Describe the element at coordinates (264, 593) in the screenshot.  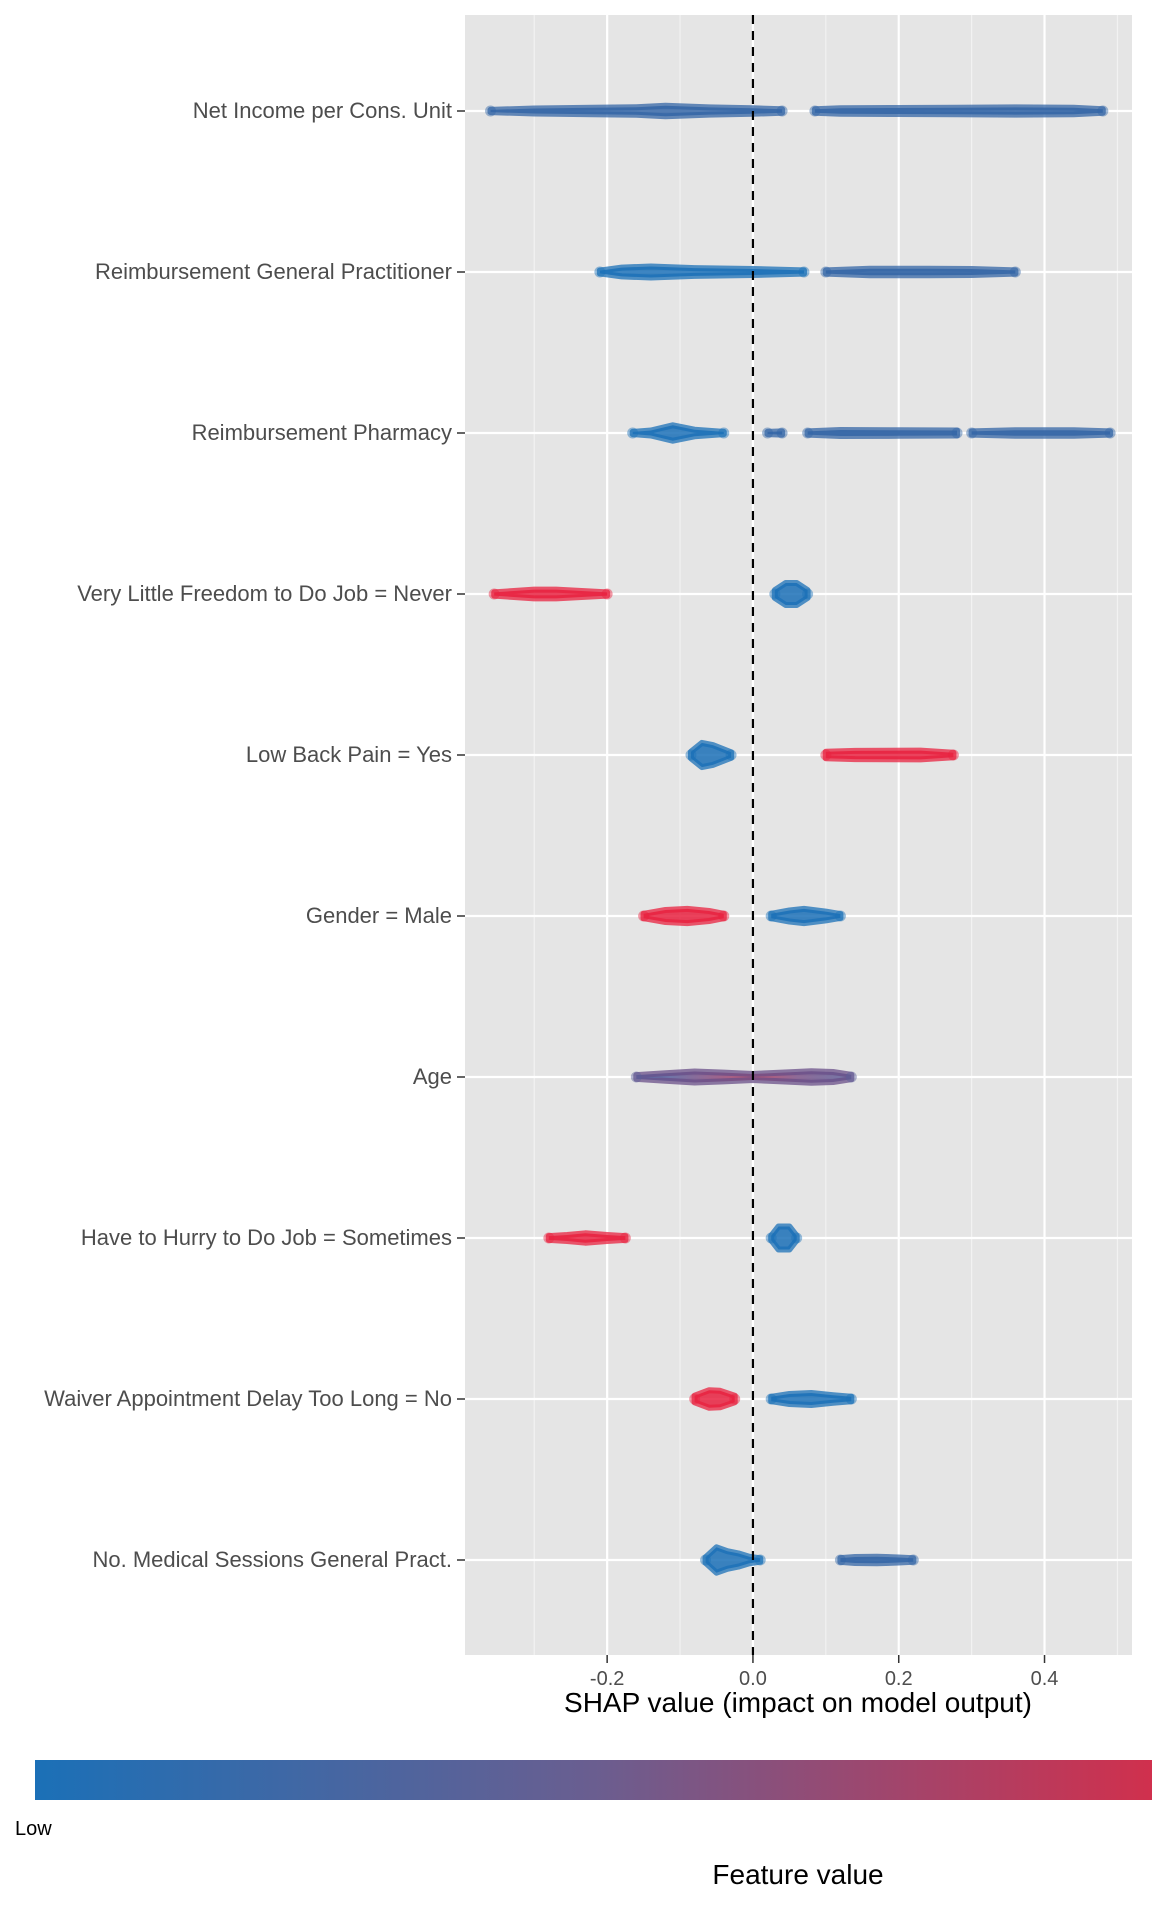
I see `y-tick-label: Very Little Freedom to Do Job = Never` at that location.